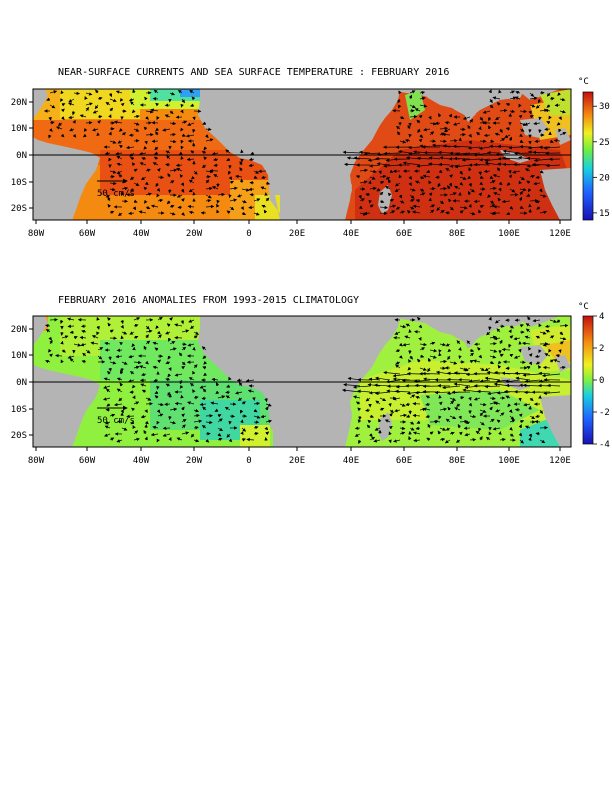 The height and width of the screenshot is (792, 612). Describe the element at coordinates (141, 461) in the screenshot. I see `x-tick-label: 40W` at that location.